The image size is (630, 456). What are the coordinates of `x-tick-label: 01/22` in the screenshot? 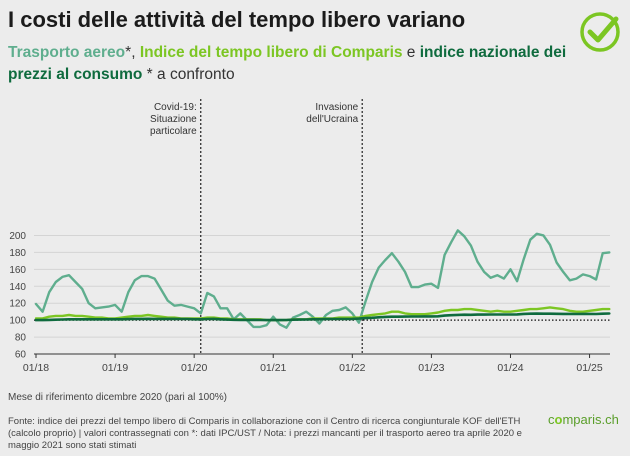 It's located at (352, 368).